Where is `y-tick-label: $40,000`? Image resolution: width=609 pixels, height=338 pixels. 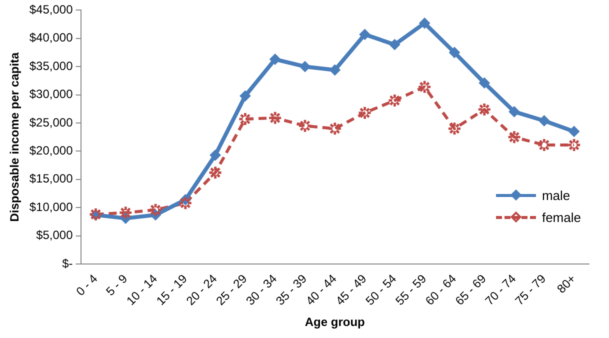 y-tick-label: $40,000 is located at coordinates (51, 37).